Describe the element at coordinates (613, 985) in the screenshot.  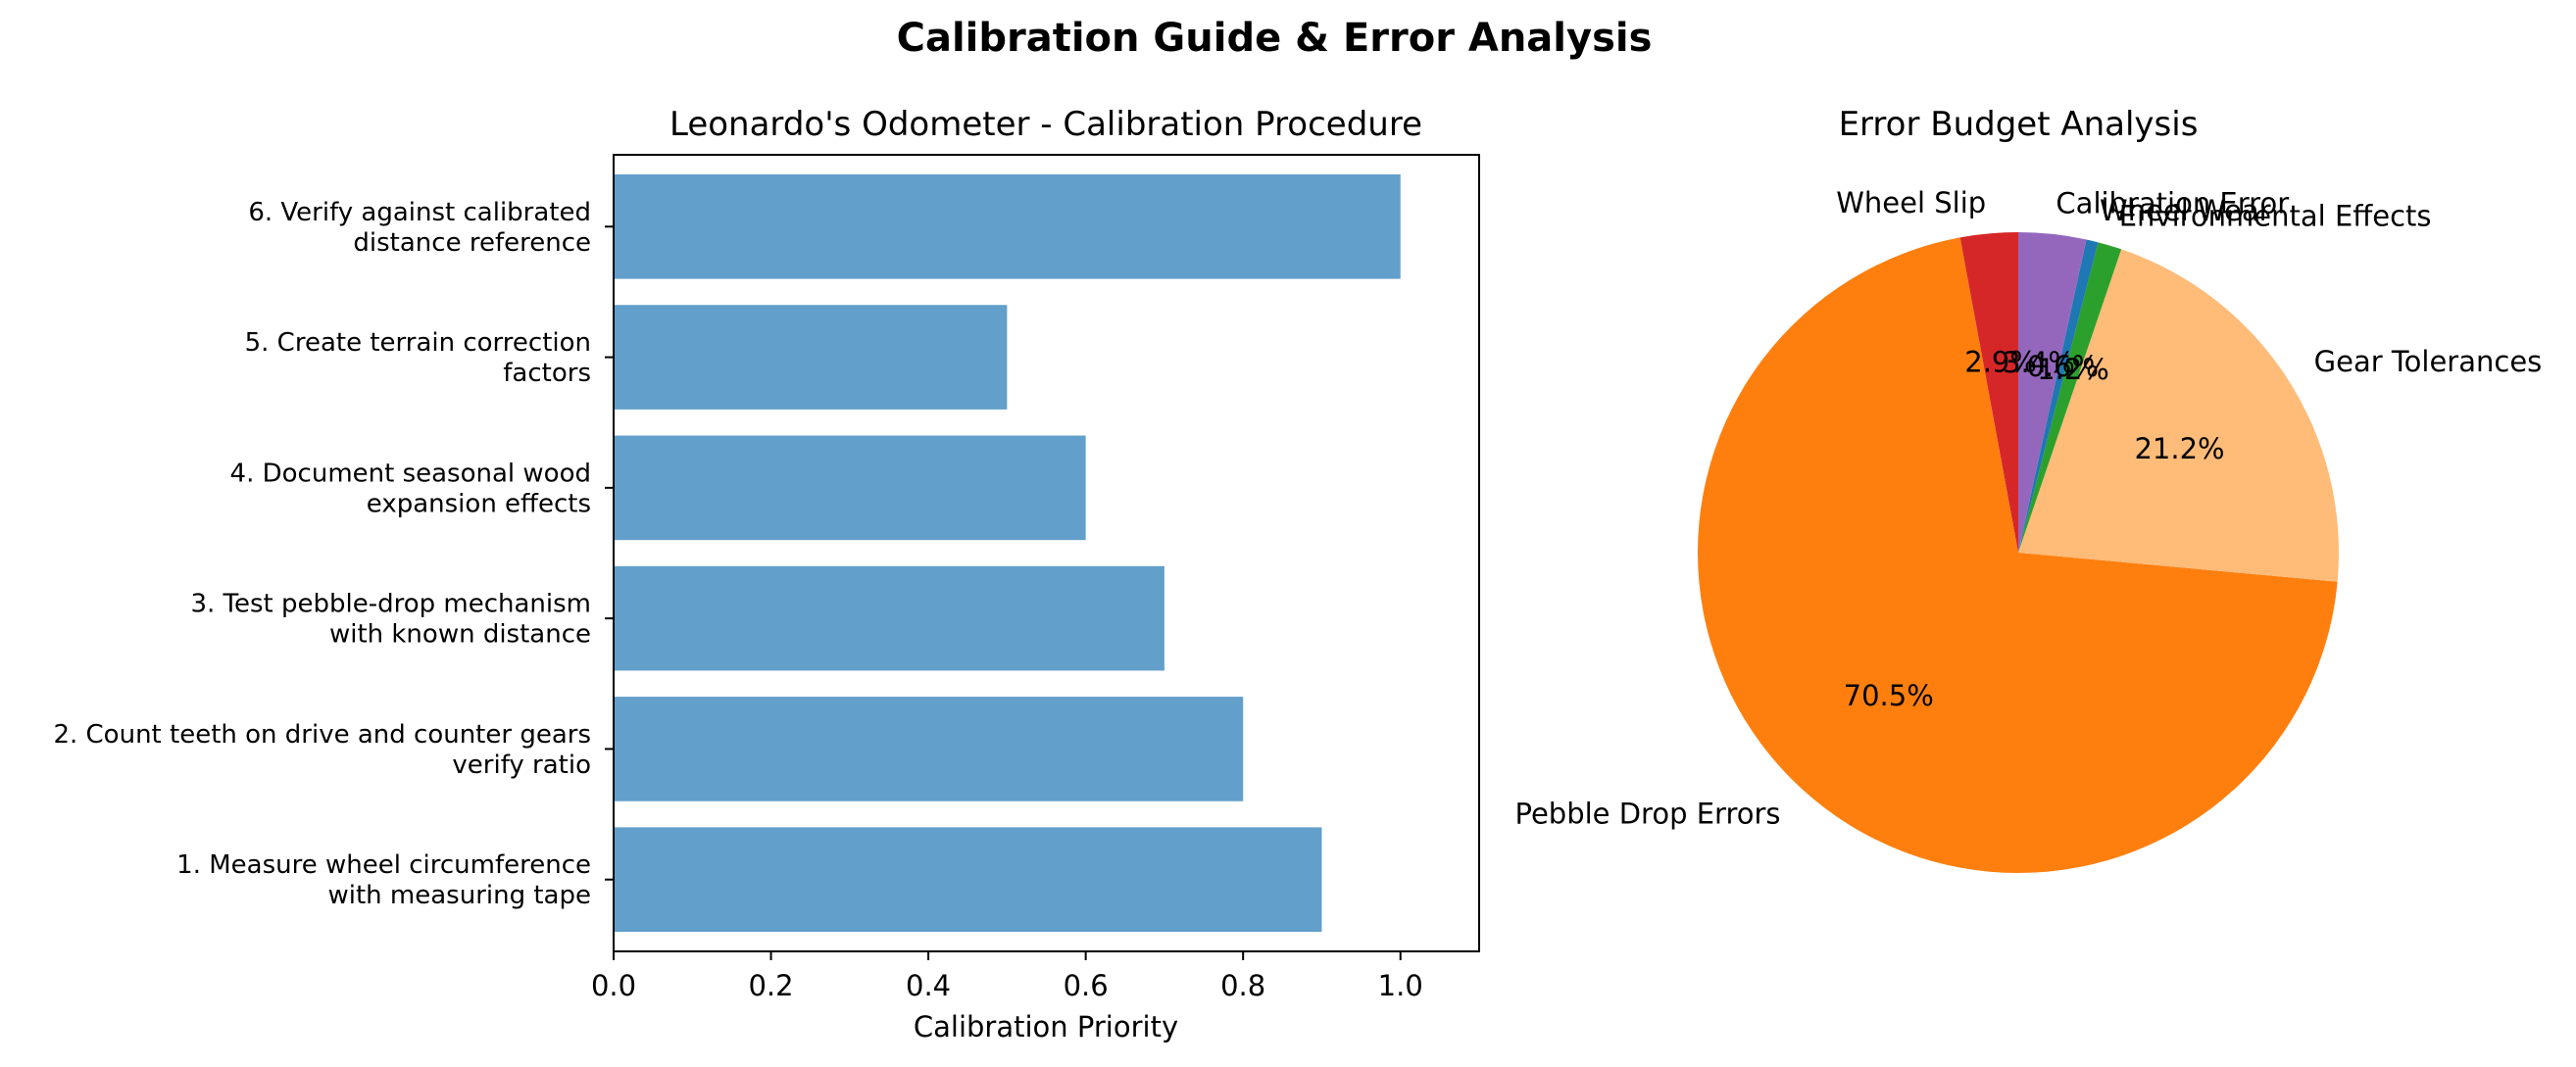
I see `x-tick-label: 0.0` at that location.